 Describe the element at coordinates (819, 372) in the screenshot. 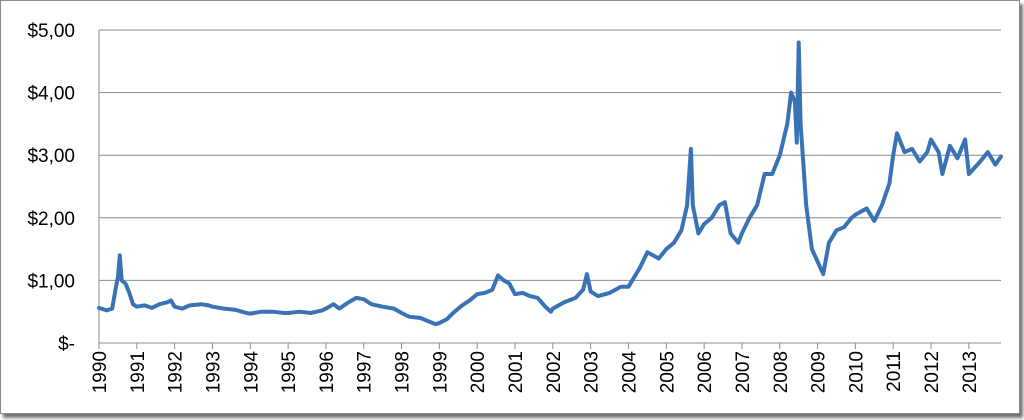

I see `x-tick-label: 2009` at that location.